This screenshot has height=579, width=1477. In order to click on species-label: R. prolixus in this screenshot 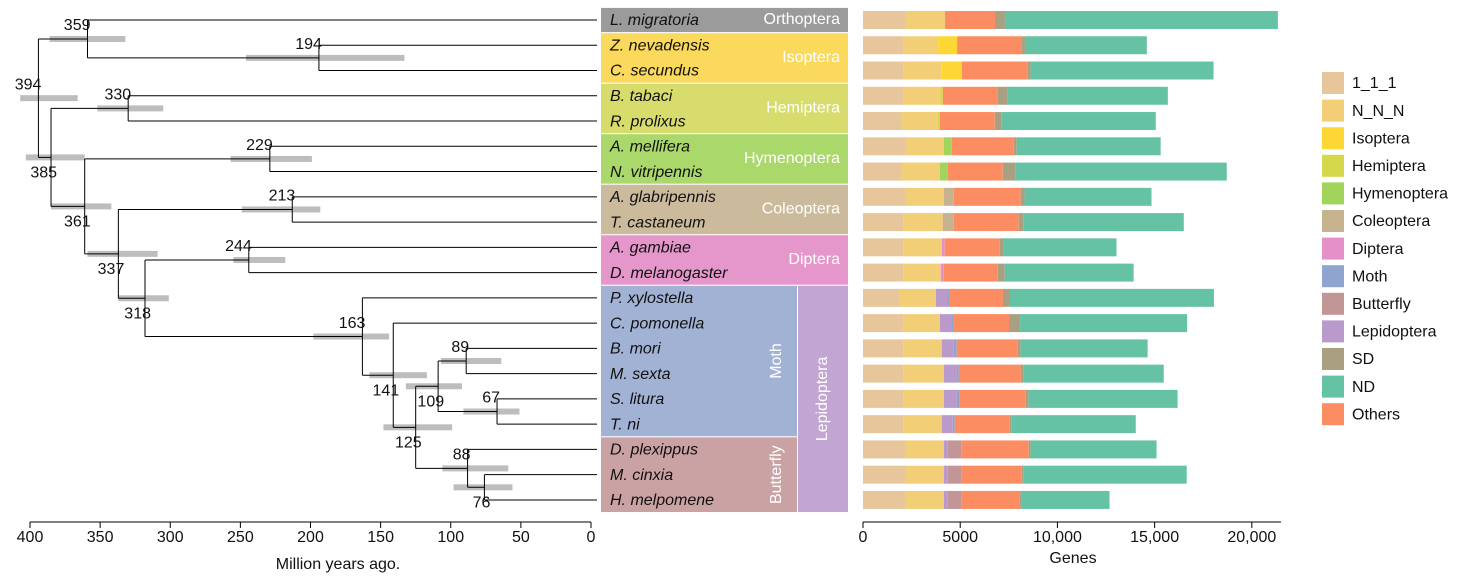, I will do `click(648, 121)`.